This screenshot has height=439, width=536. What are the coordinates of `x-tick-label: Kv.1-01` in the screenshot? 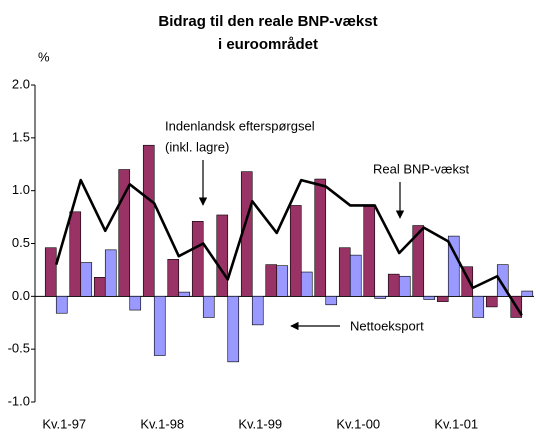 It's located at (456, 423).